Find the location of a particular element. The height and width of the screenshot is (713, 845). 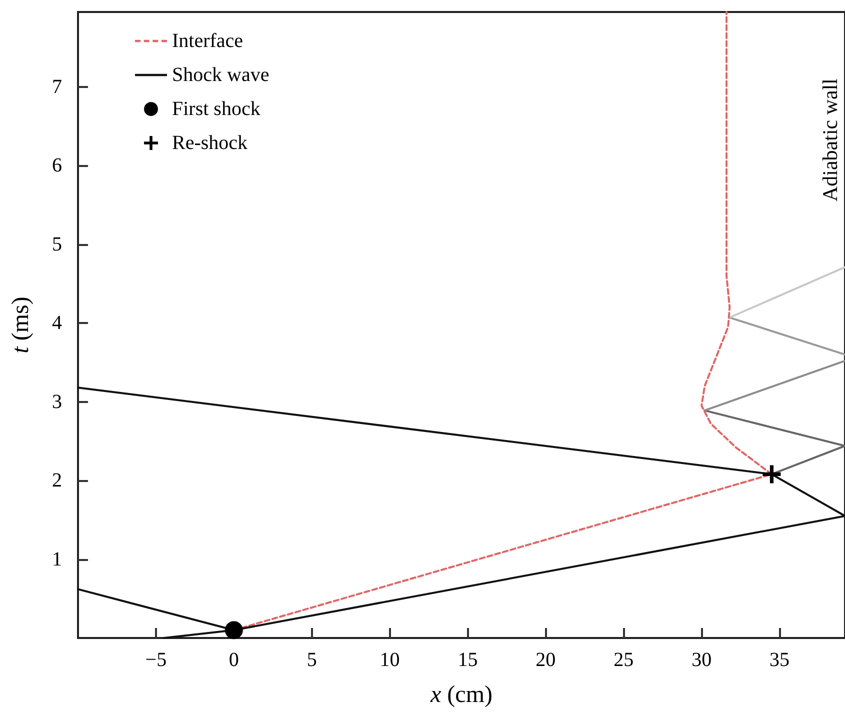

legend-label: Shock wave is located at coordinates (221, 75).